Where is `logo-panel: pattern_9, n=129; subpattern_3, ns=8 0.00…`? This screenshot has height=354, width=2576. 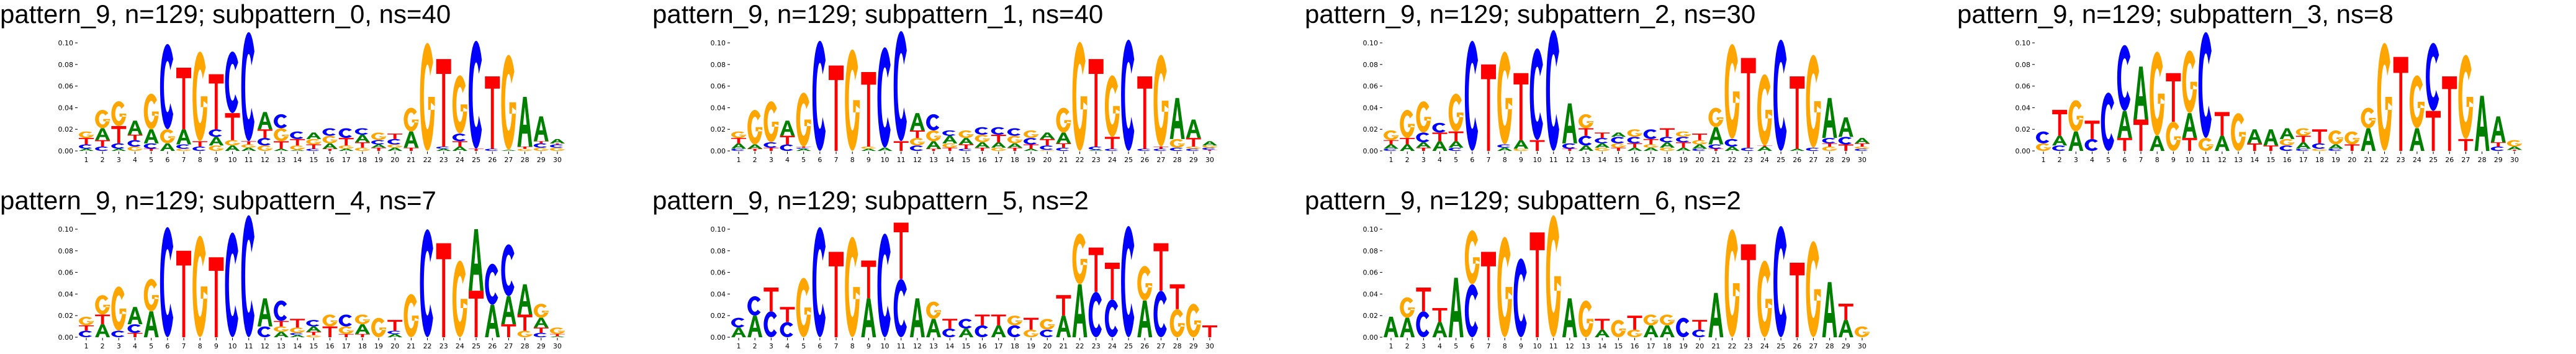 logo-panel: pattern_9, n=129; subpattern_3, ns=8 0.00… is located at coordinates (2239, 82).